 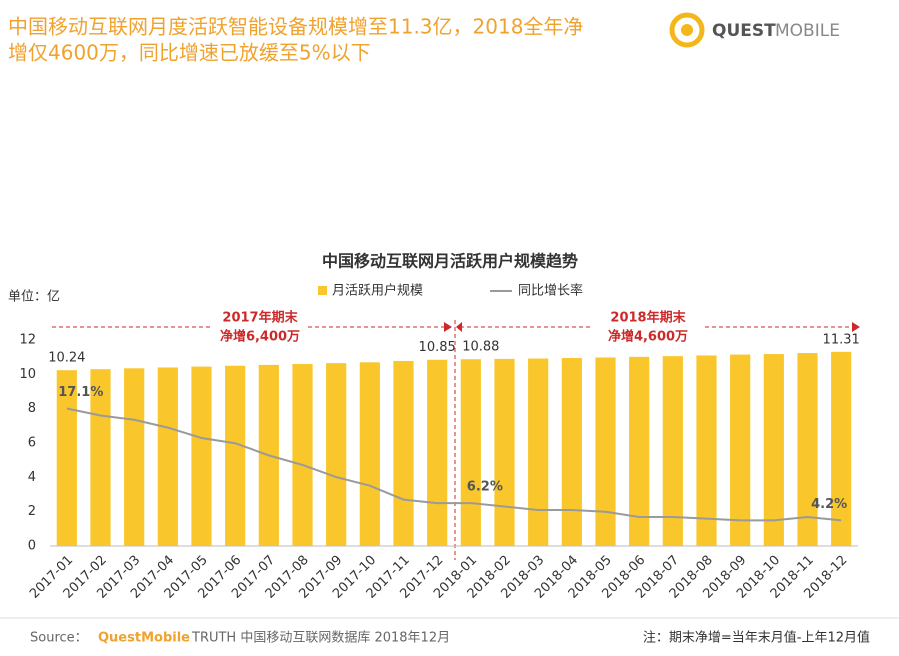 I want to click on data-label: 10.85, so click(x=437, y=347).